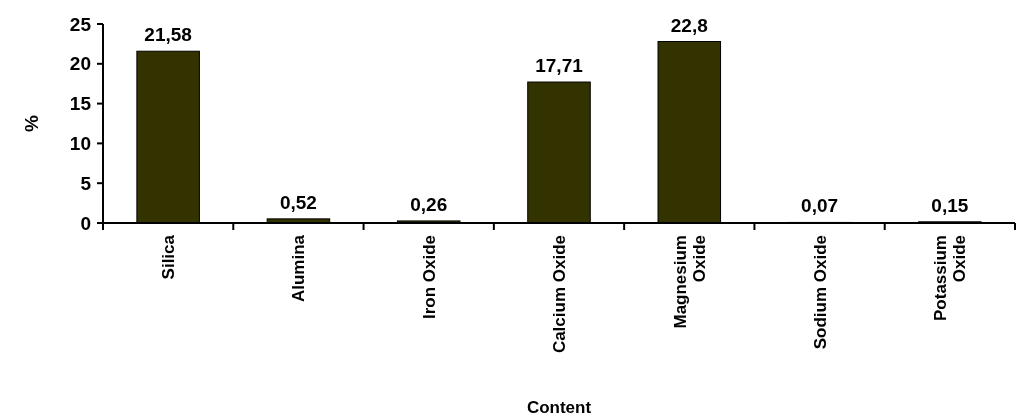  Describe the element at coordinates (80, 144) in the screenshot. I see `y-tick-label: 10` at that location.